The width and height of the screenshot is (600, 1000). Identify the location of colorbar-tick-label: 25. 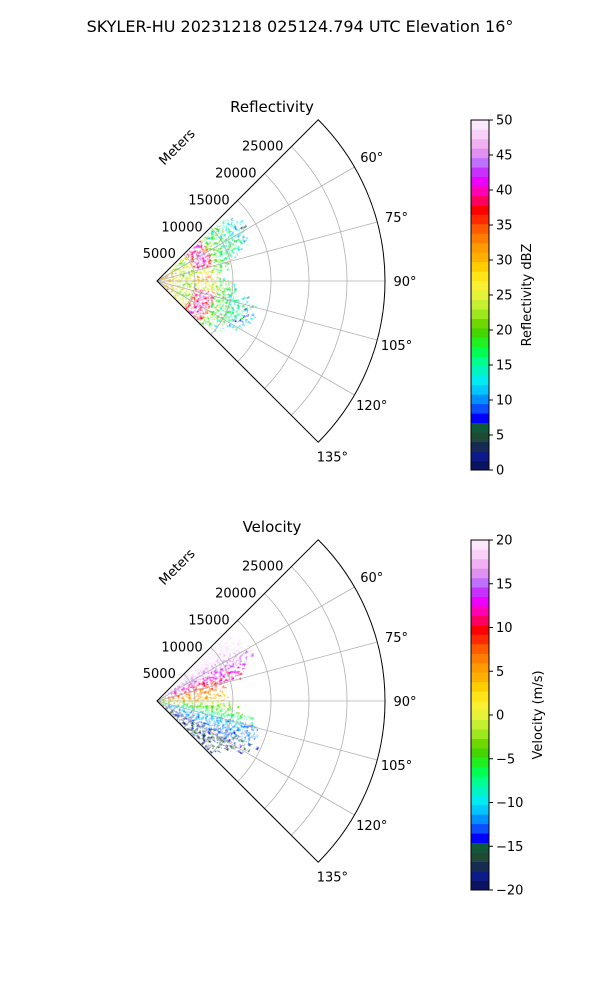
(504, 296).